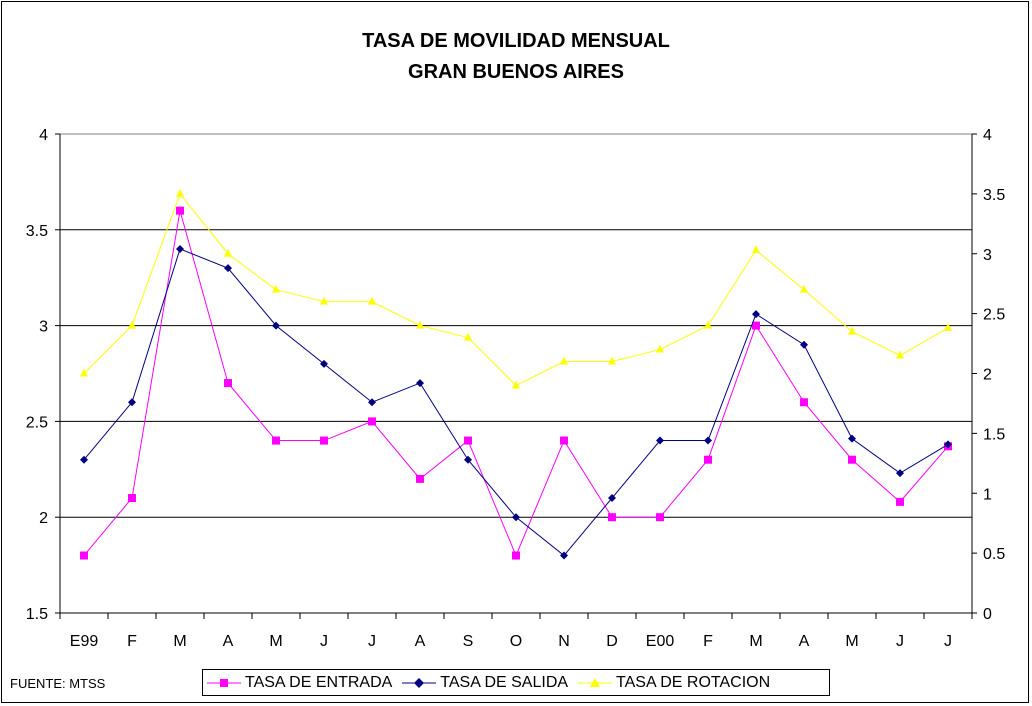  What do you see at coordinates (419, 682) in the screenshot?
I see `legend-marker-salida` at bounding box center [419, 682].